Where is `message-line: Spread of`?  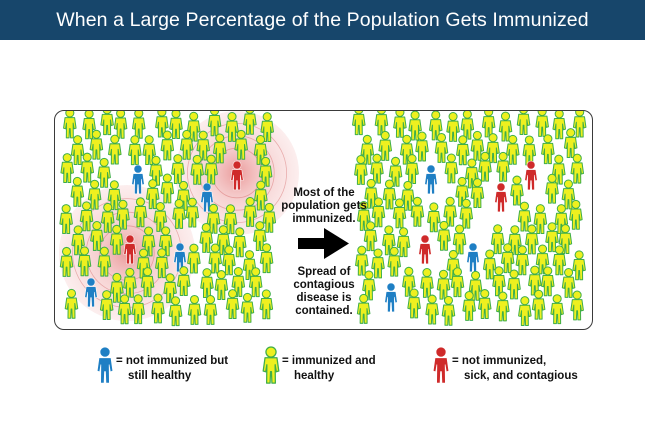 message-line: Spread of is located at coordinates (324, 272).